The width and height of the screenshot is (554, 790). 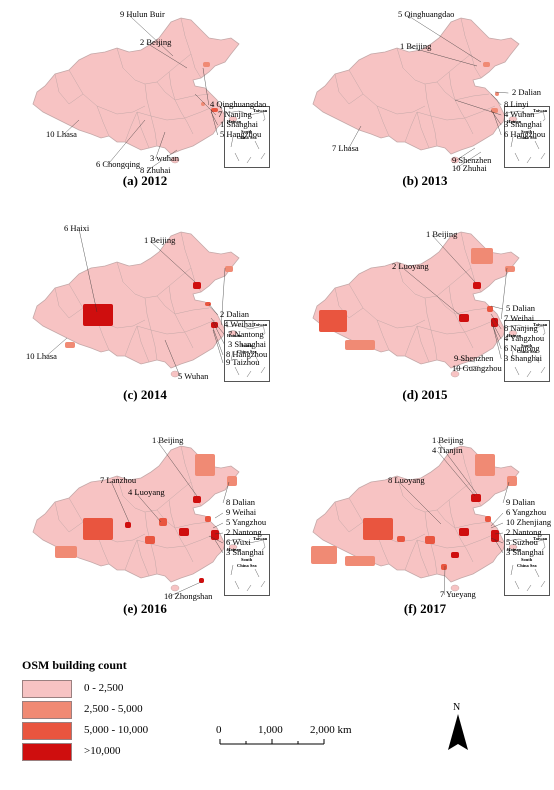 I want to click on city-label: 4 Tianjin, so click(x=447, y=450).